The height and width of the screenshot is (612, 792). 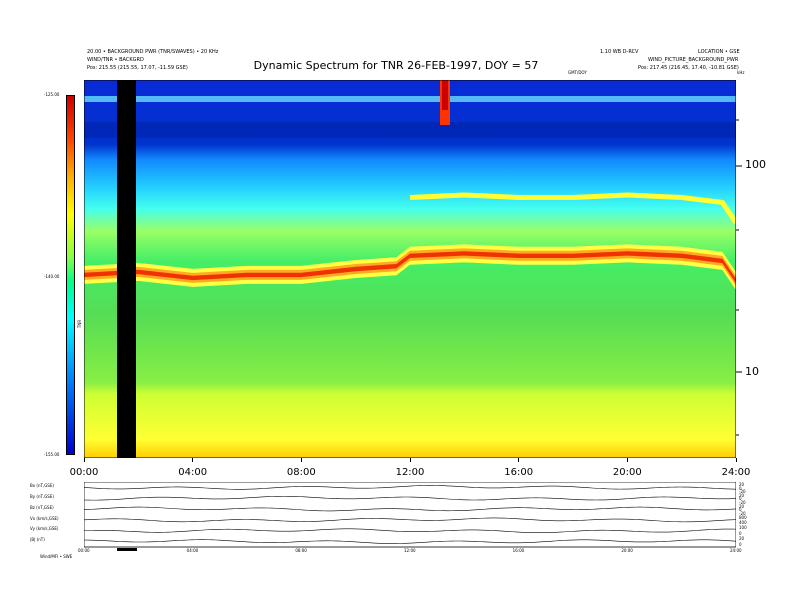 I want to click on bottom-tick-label: 08:00, so click(x=301, y=550).